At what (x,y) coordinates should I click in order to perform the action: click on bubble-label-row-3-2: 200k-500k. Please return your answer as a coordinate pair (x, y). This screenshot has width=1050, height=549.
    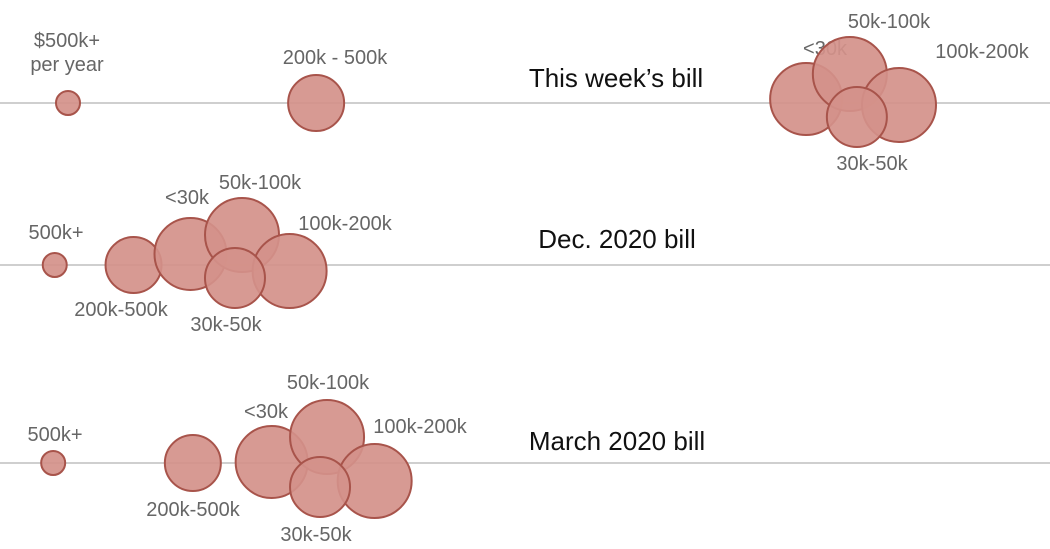
    Looking at the image, I should click on (193, 510).